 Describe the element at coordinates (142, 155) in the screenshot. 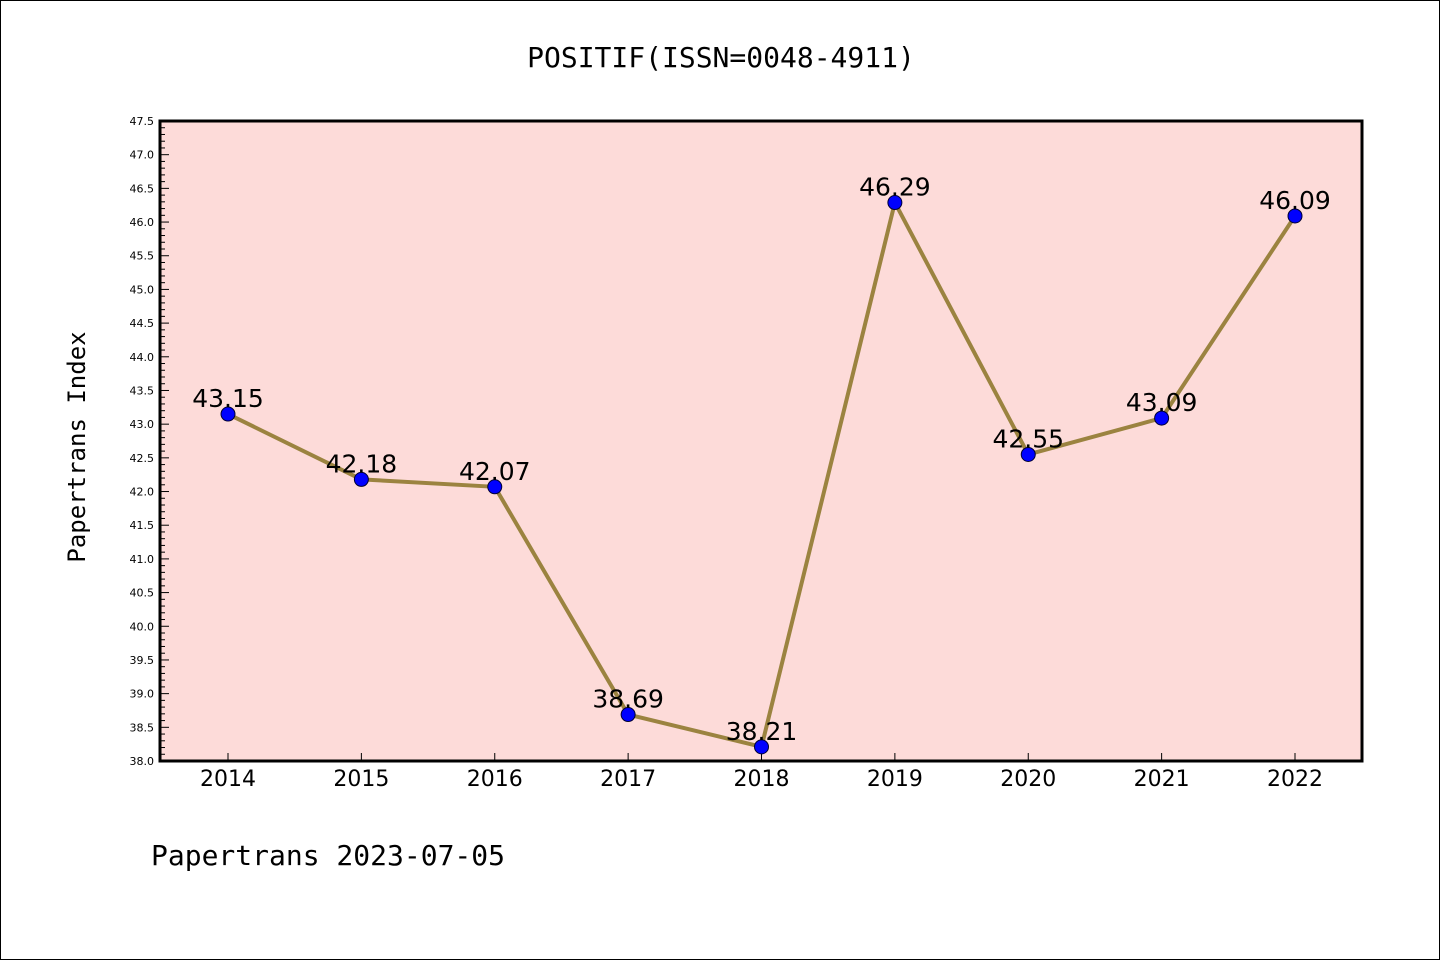

I see `y-tick-label: 47.0` at that location.